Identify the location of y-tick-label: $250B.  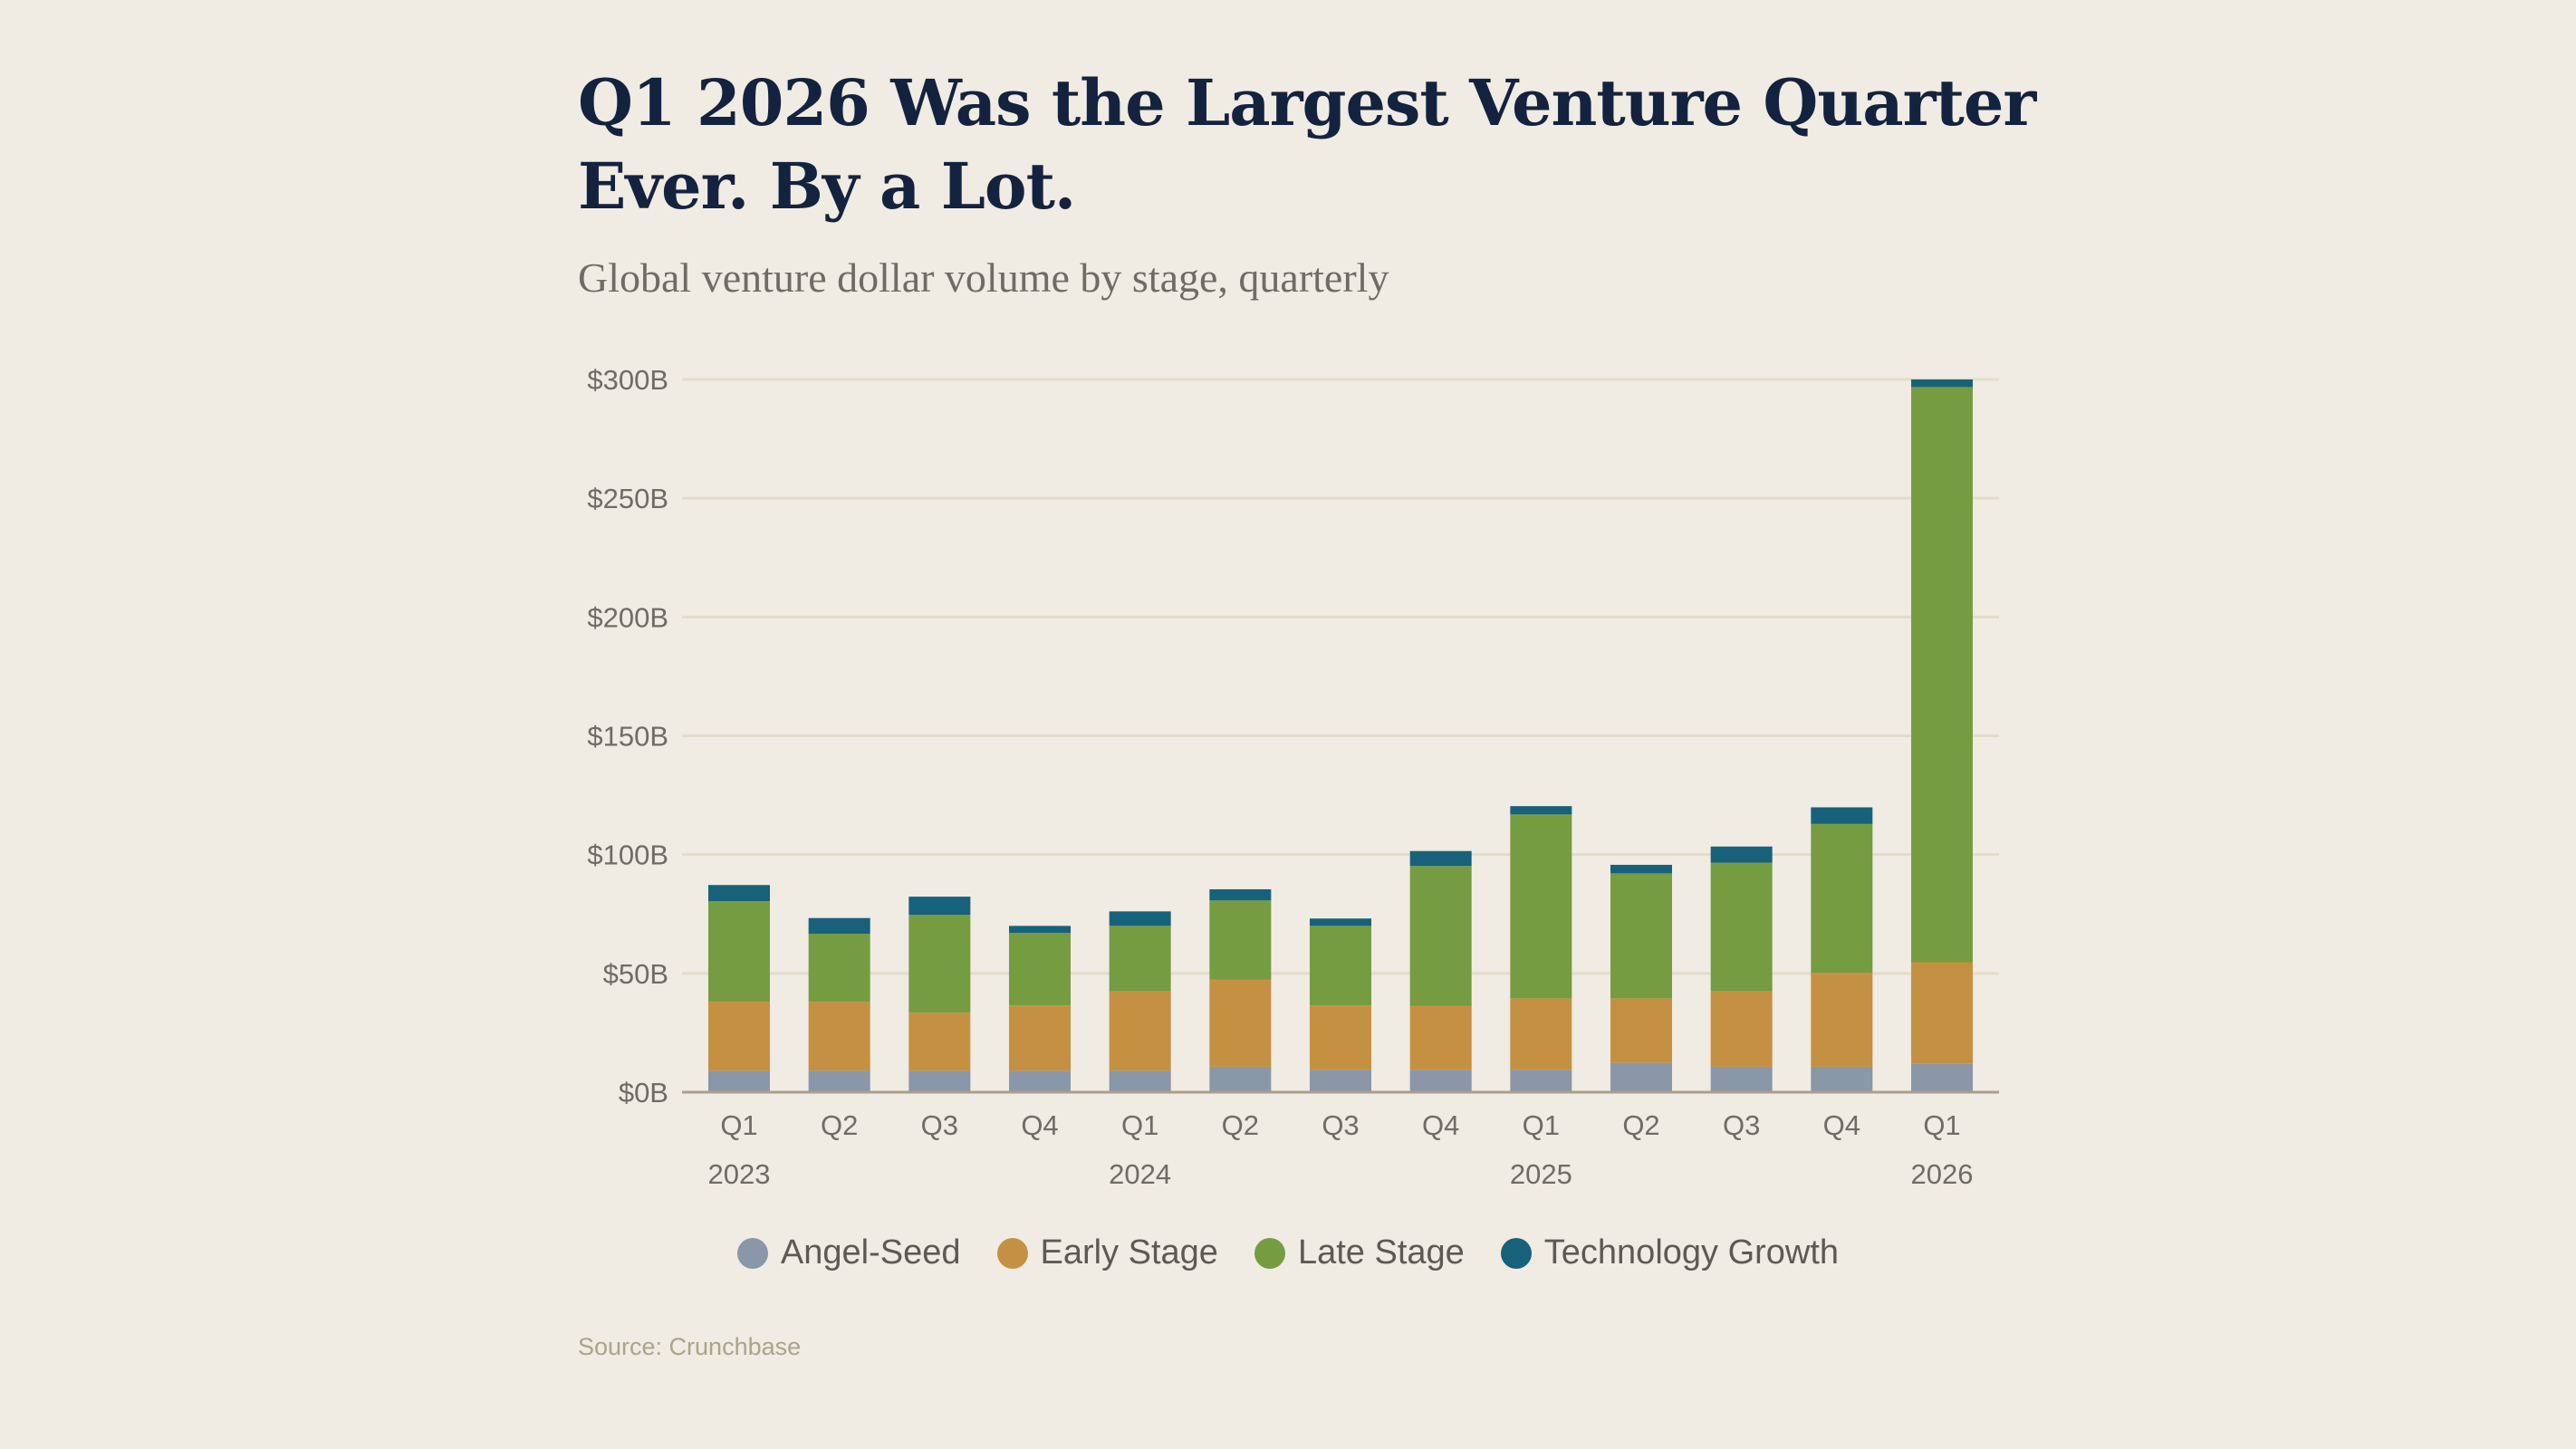
(627, 498).